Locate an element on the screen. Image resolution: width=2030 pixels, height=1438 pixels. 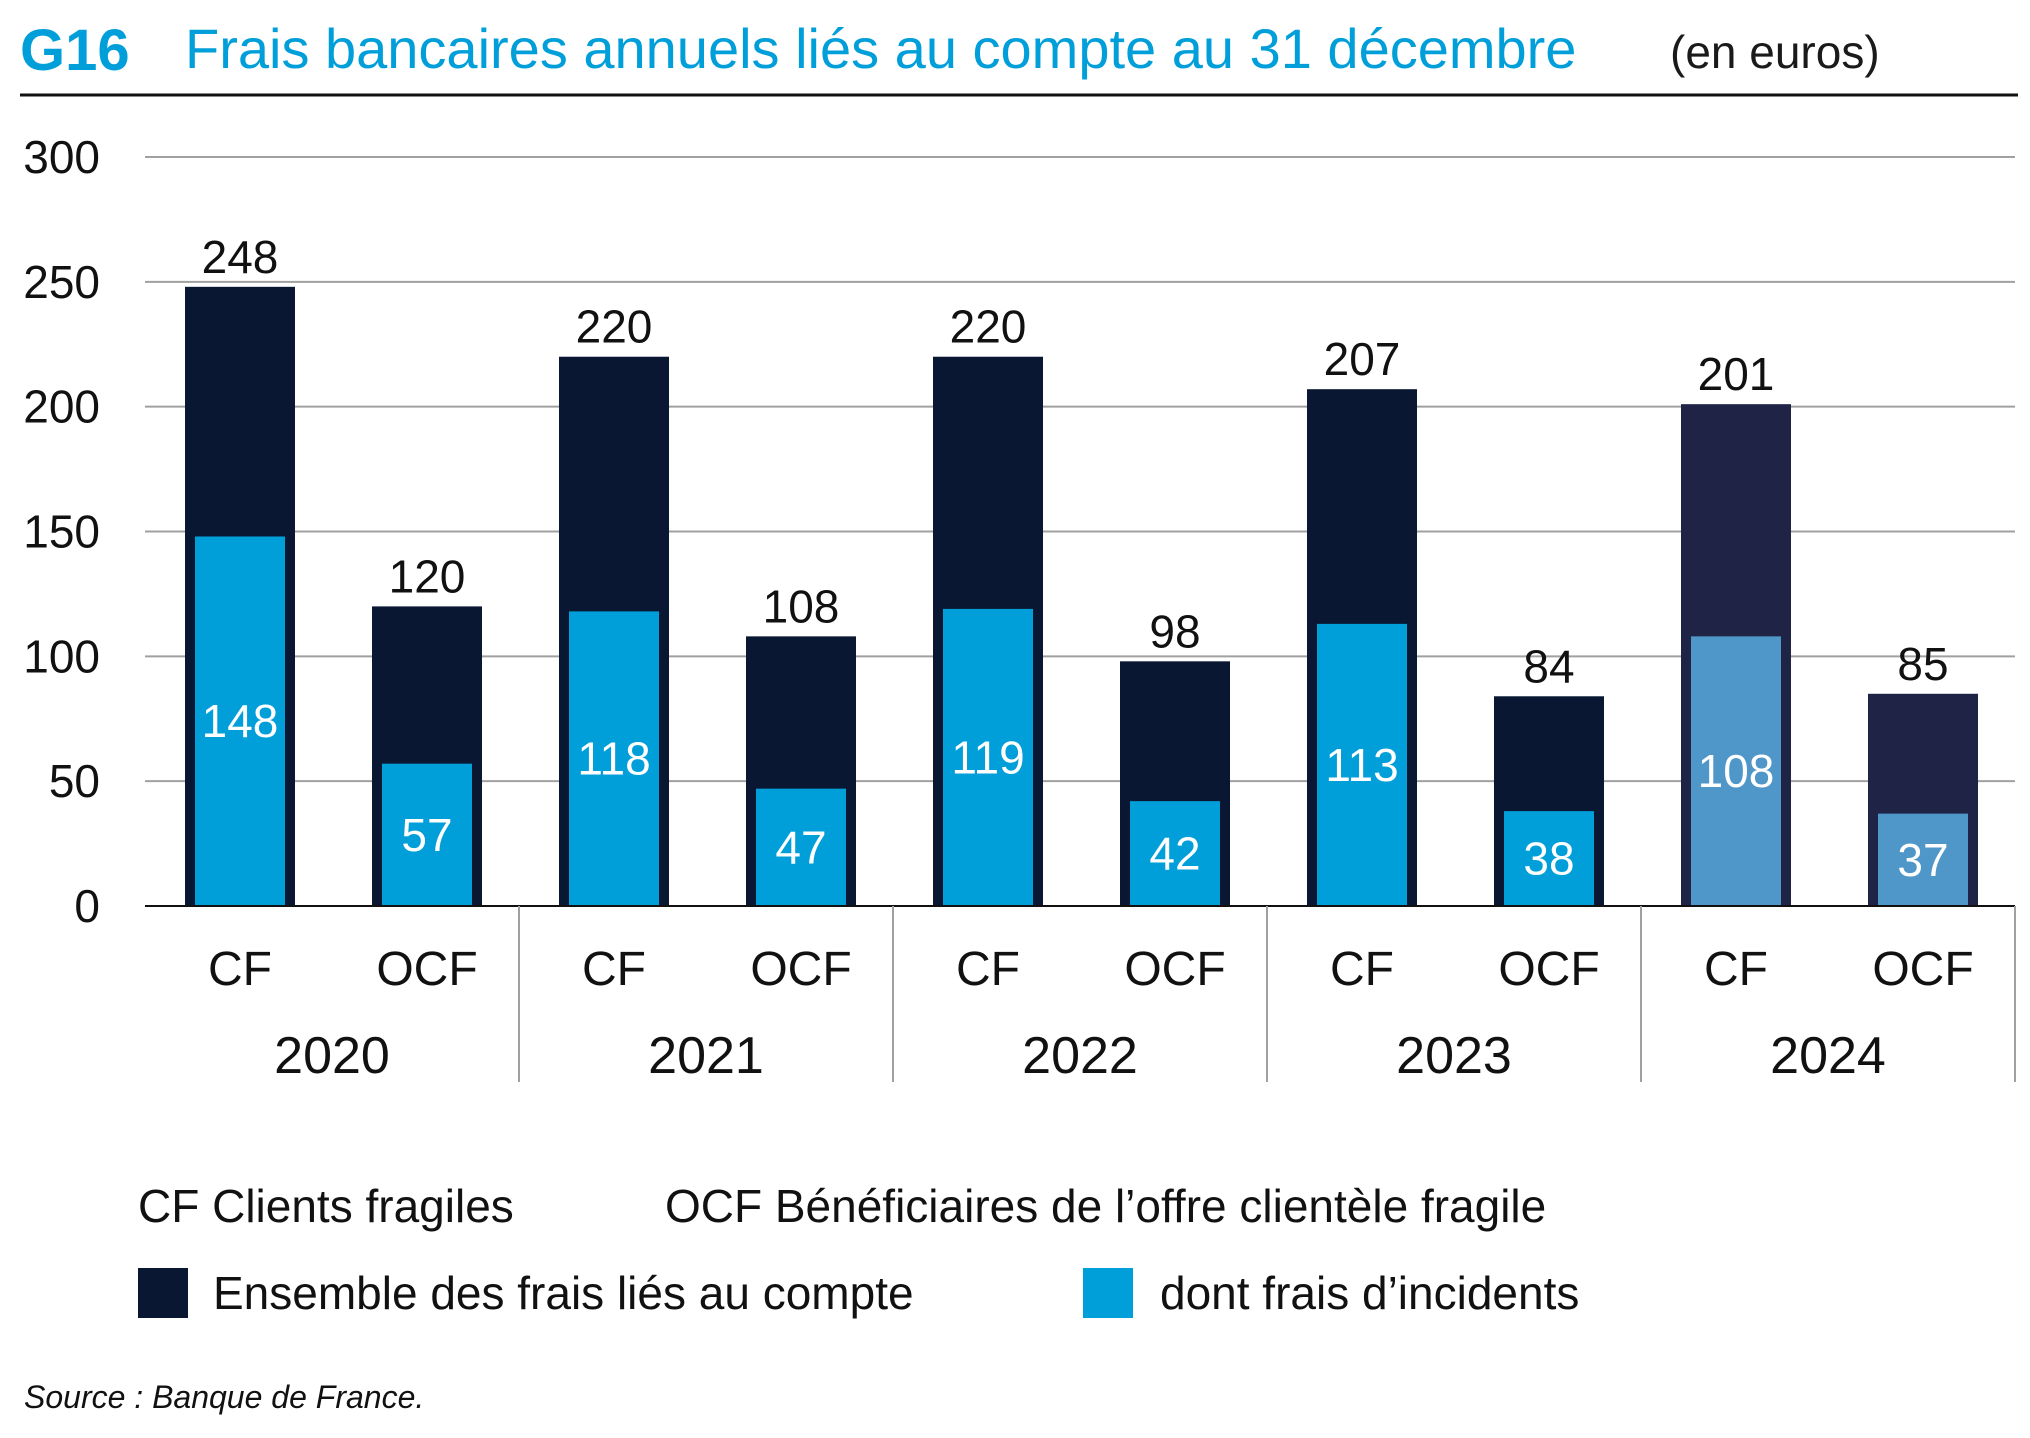
label-incidents-2020-cf: 148 is located at coordinates (240, 721).